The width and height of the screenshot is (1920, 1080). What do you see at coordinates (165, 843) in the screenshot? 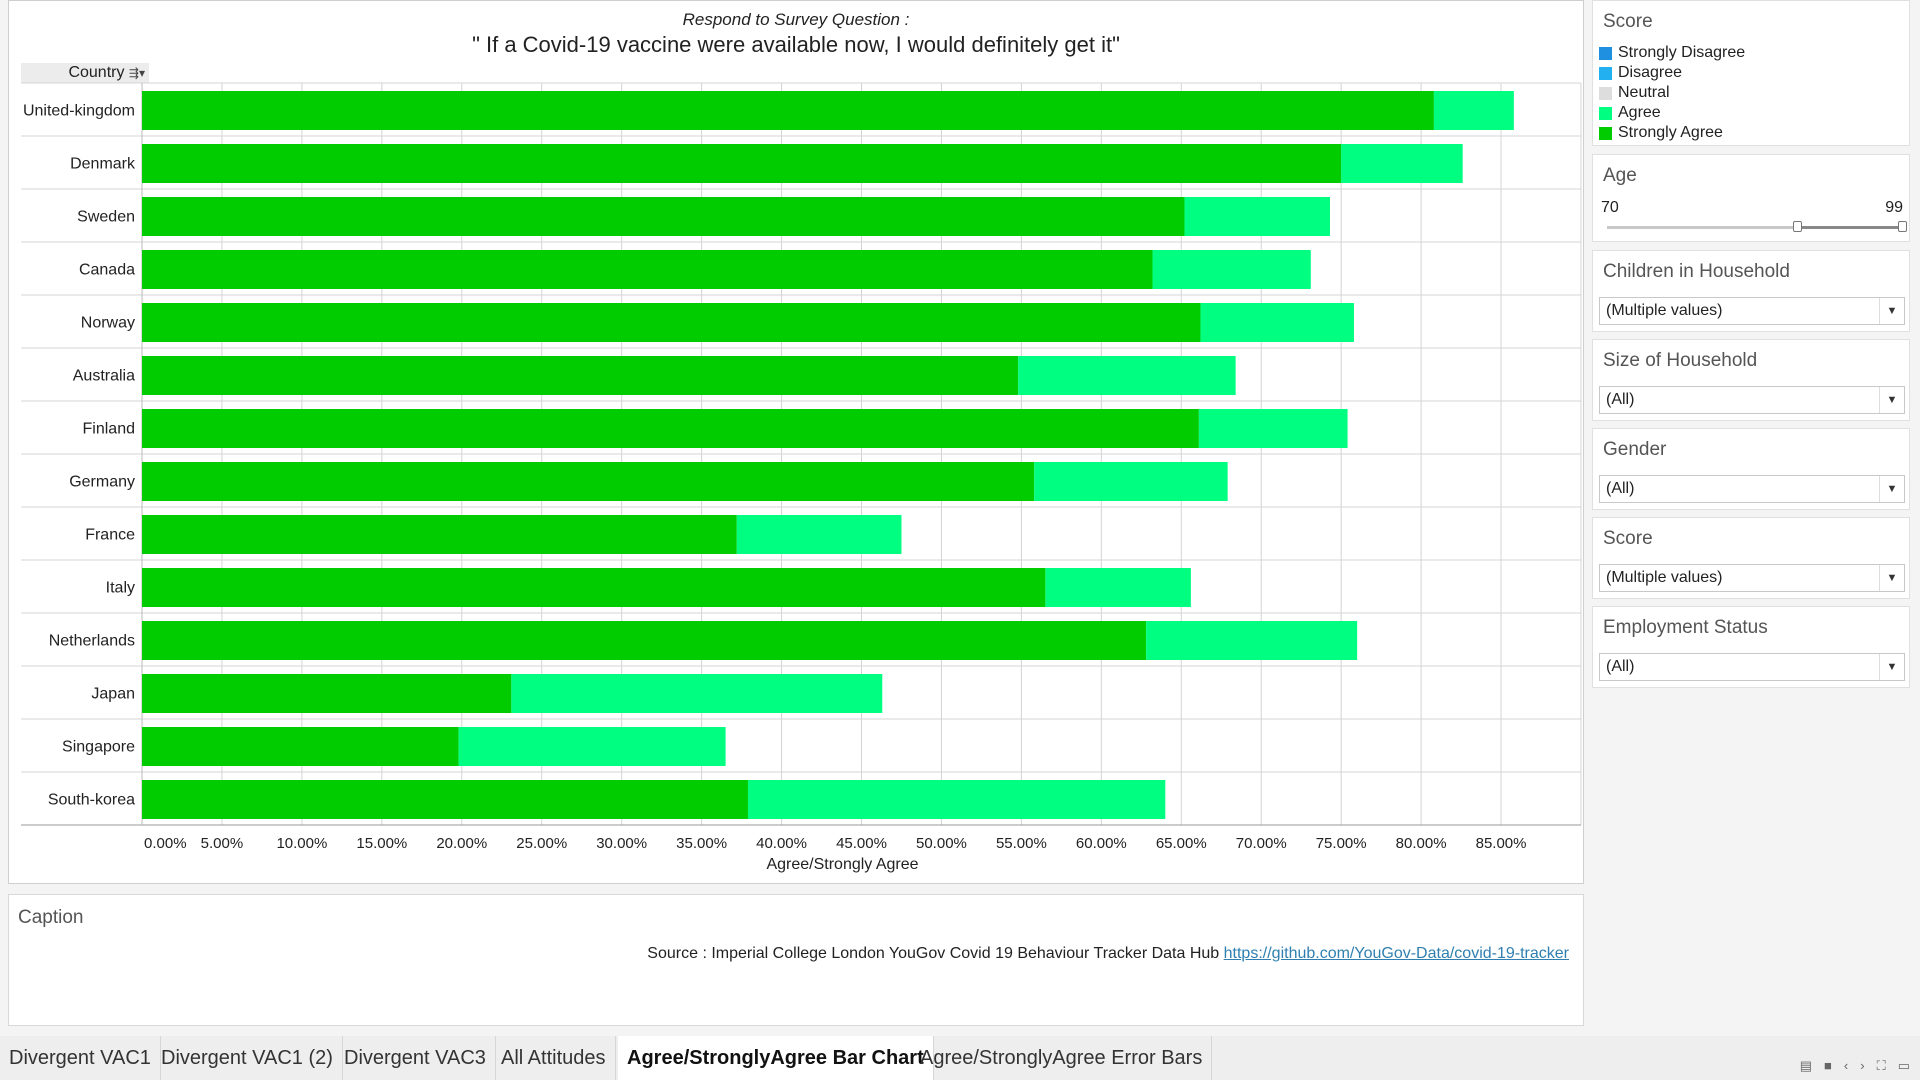
I see `x-tick-label: 0.00%` at bounding box center [165, 843].